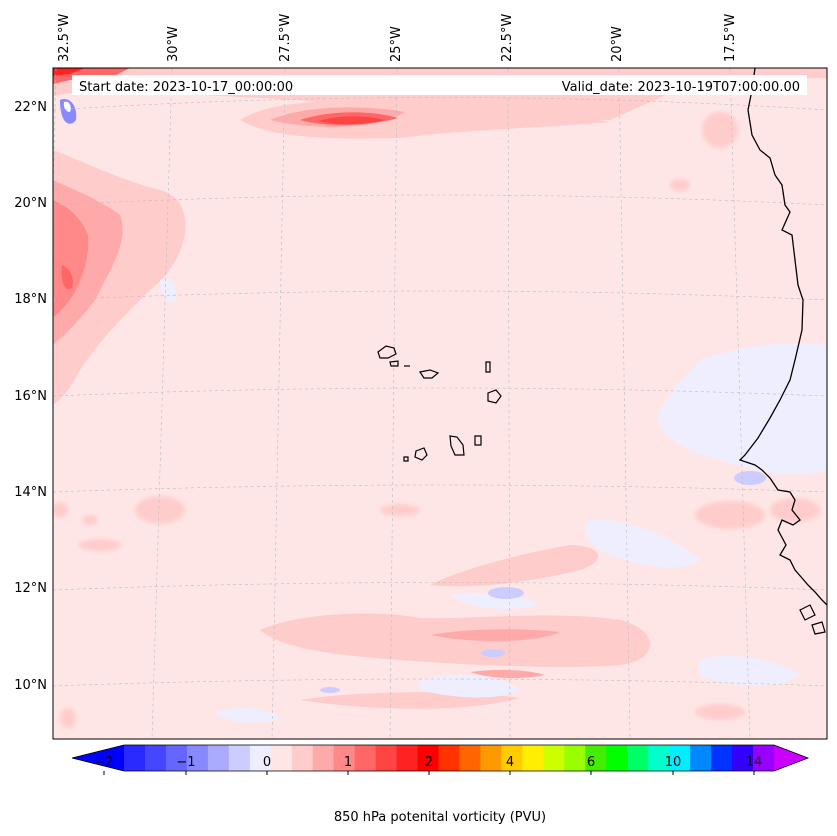  I want to click on lon-label-32.5w: 32.5°W, so click(64, 38).